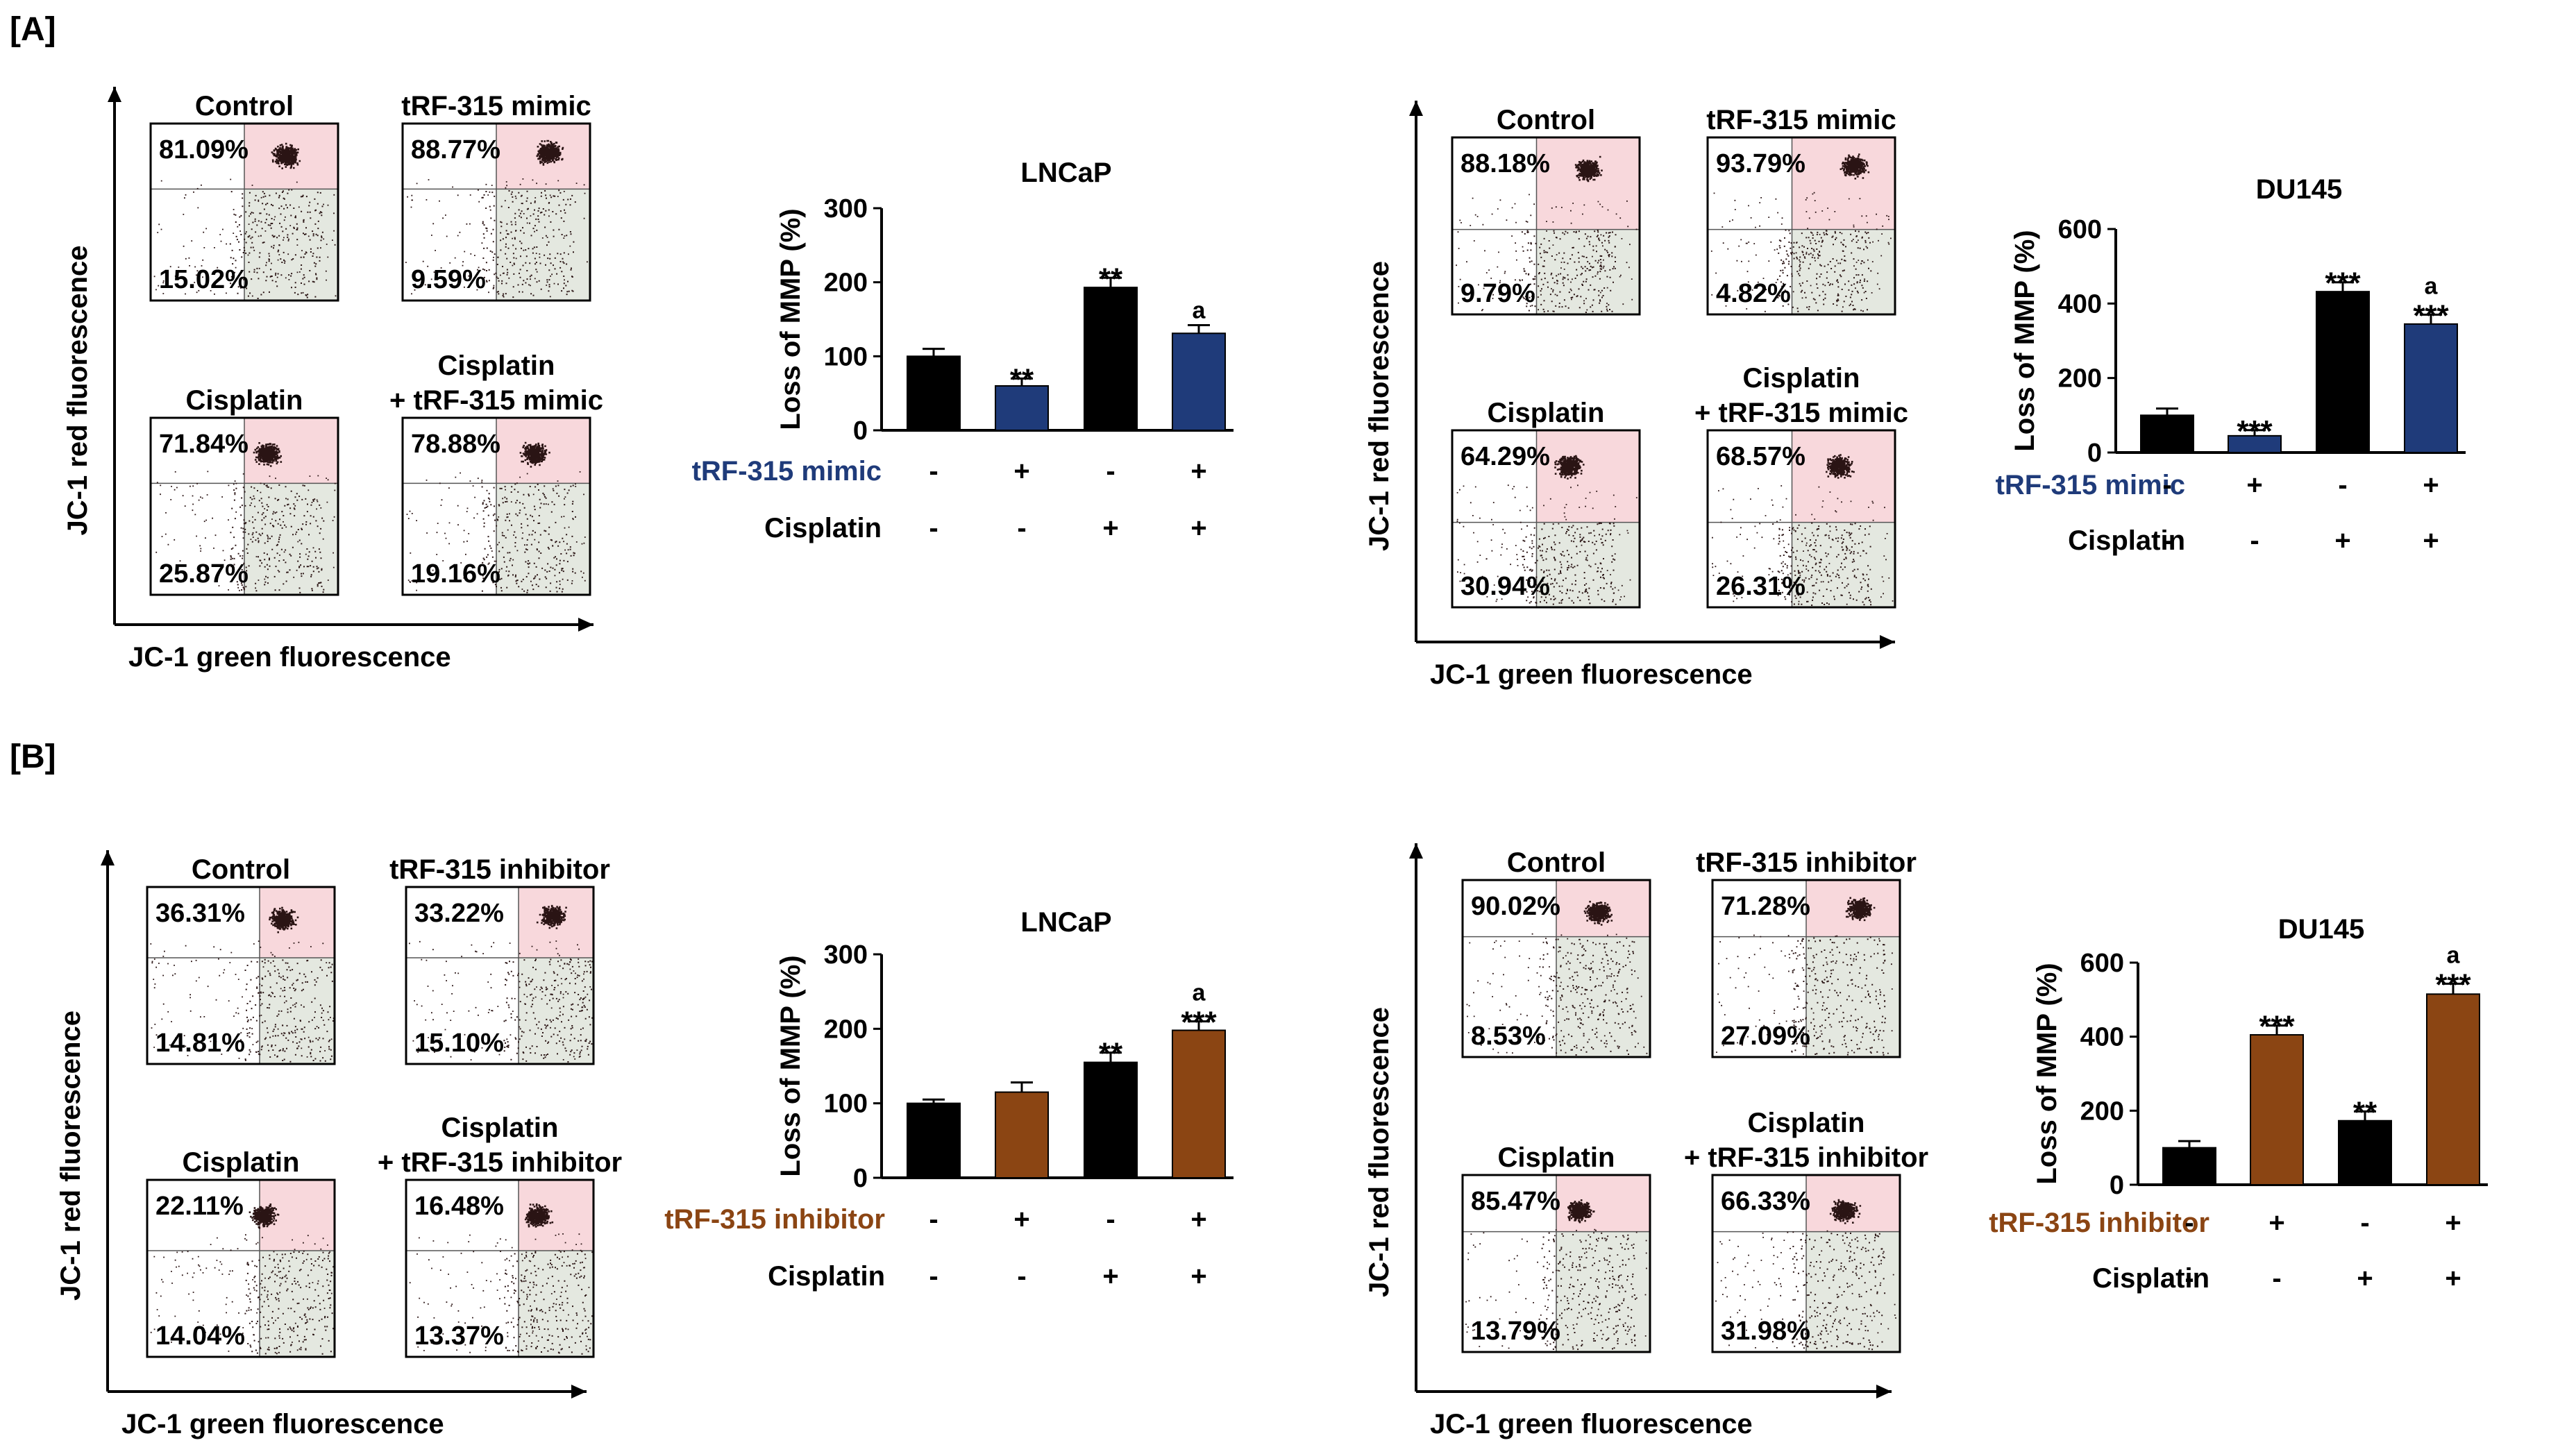 Image resolution: width=2576 pixels, height=1445 pixels. I want to click on y-tick-label: 100, so click(846, 1104).